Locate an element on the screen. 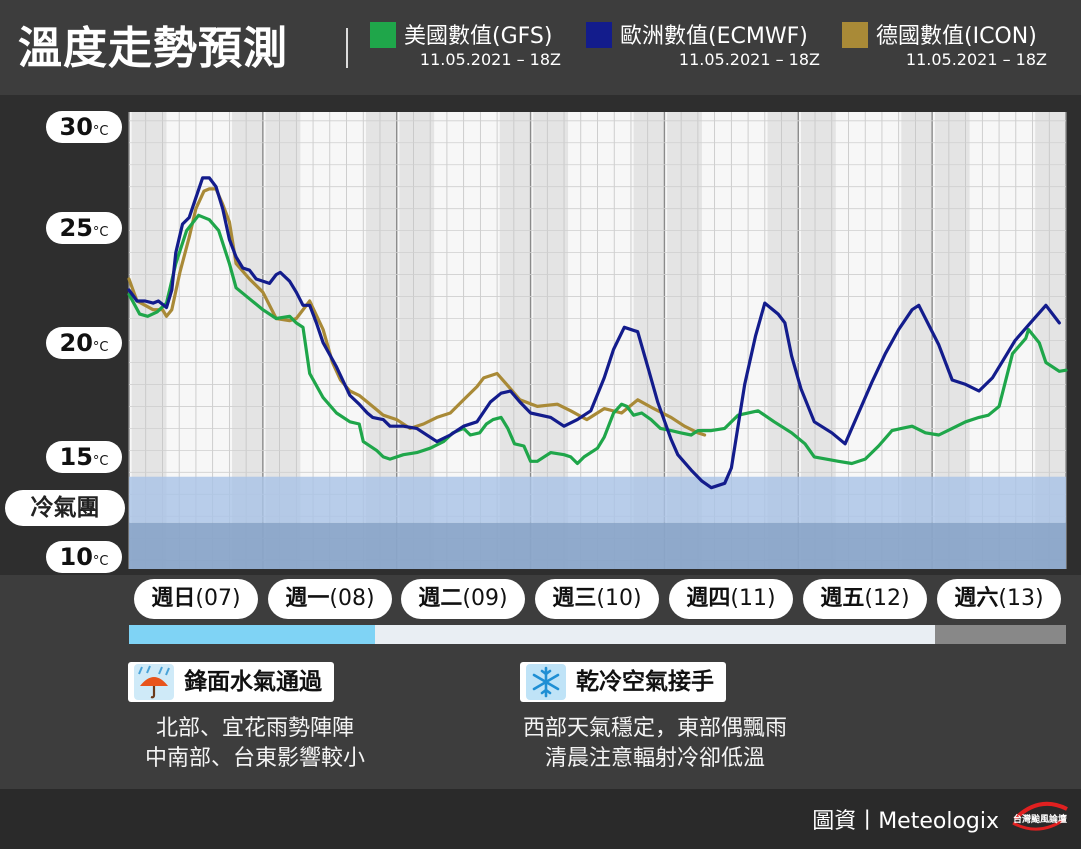 This screenshot has height=849, width=1081. title-separator is located at coordinates (347, 48).